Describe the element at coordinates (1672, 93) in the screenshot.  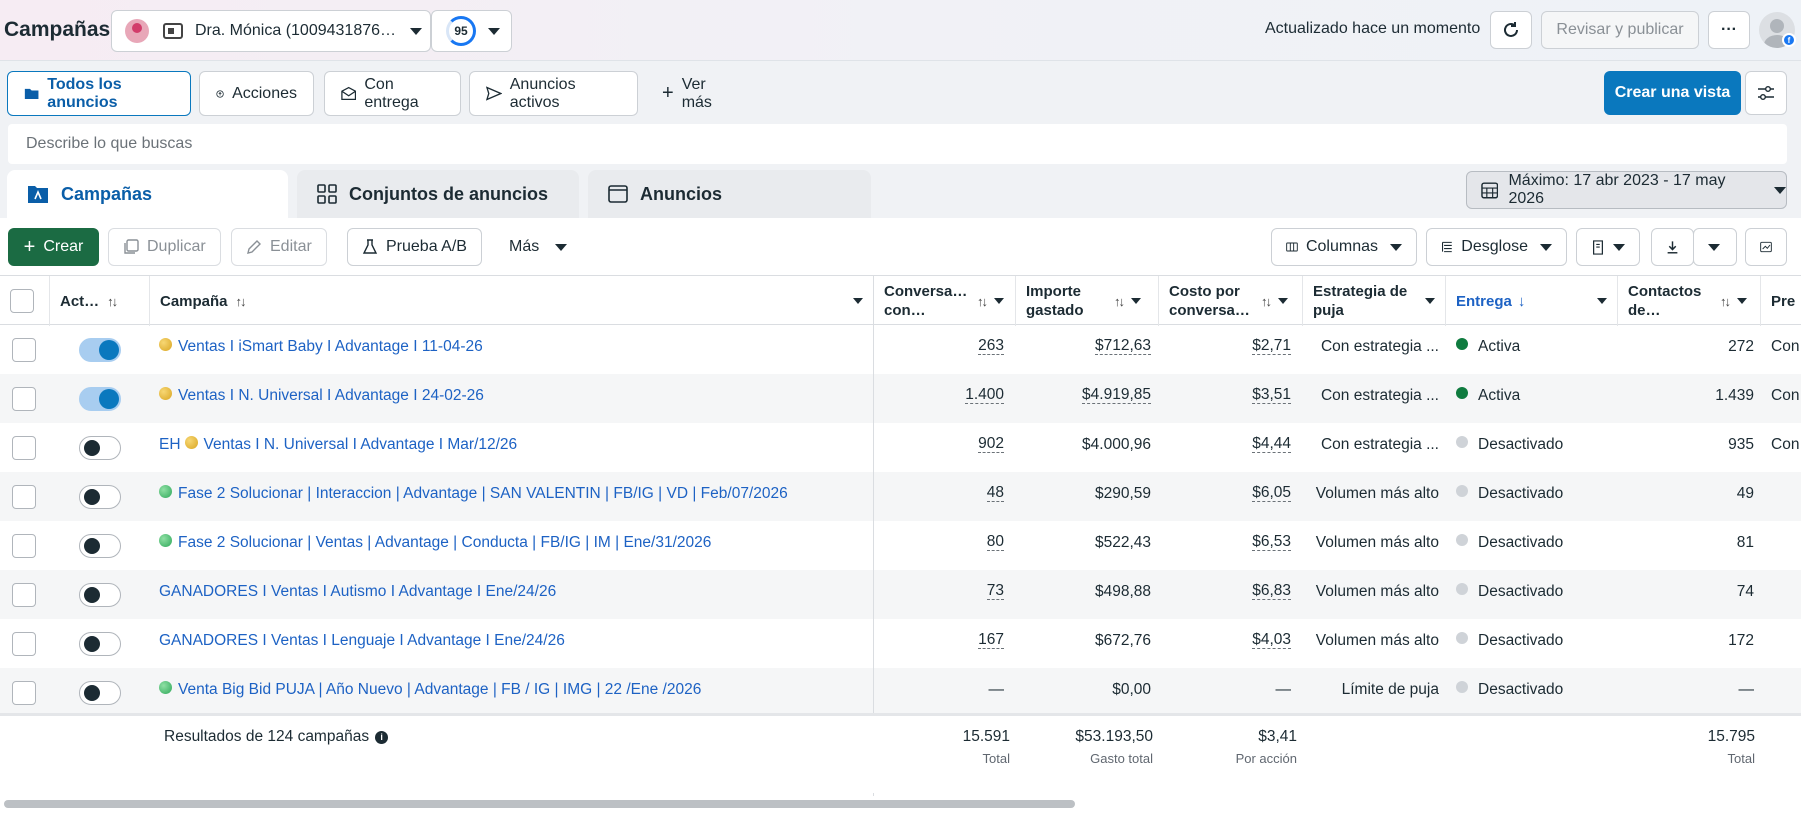
I see `create-view-button: Crear una vista` at that location.